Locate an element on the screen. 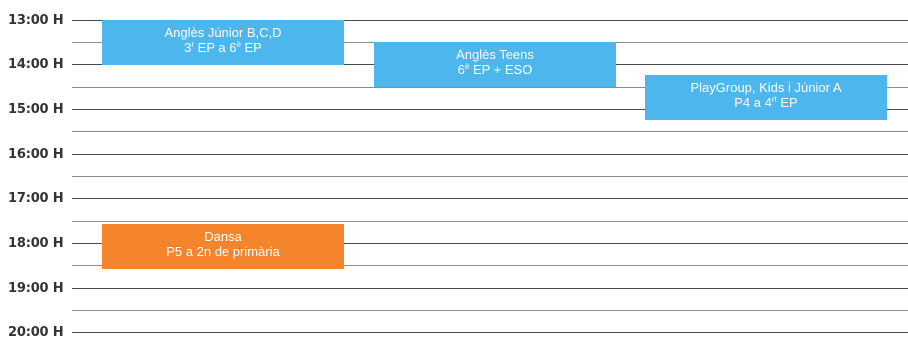  event-angles-teens: Anglès Teens 6è EP + ESO is located at coordinates (495, 64).